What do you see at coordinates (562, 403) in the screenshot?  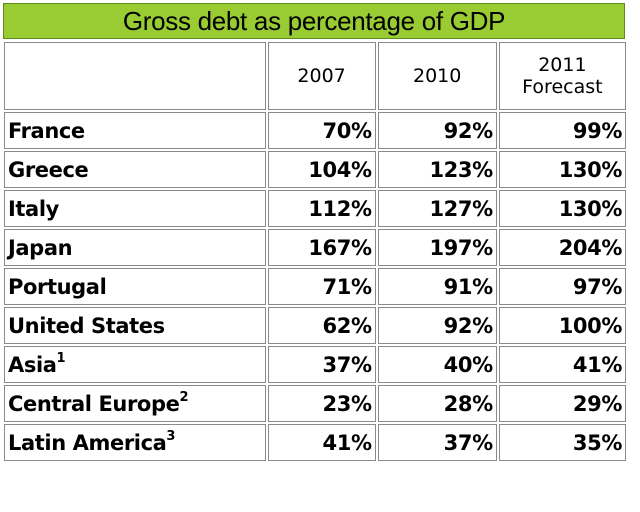 I see `value-2011-forecast-cell: 29%` at bounding box center [562, 403].